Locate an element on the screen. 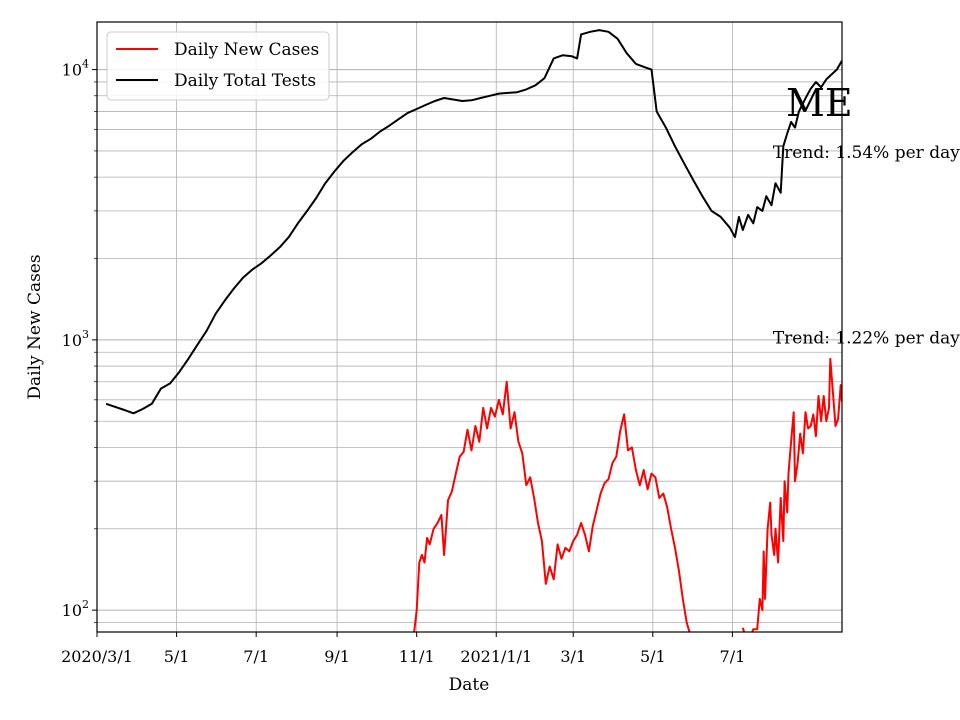  x-tick-label-7: 5/1 is located at coordinates (653, 656).